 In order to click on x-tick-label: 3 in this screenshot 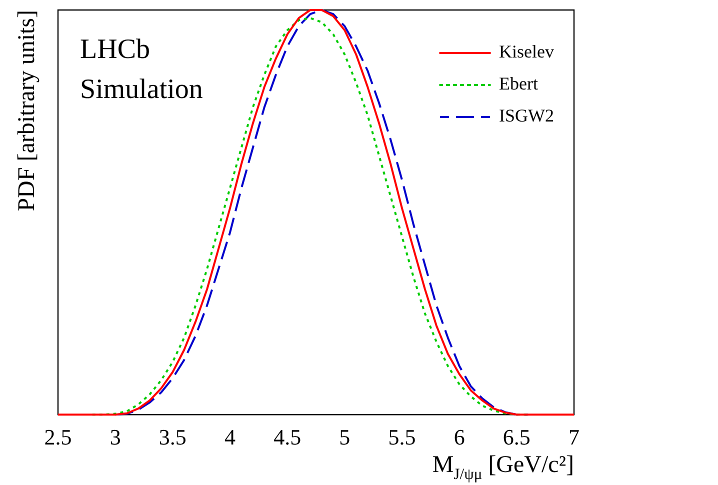, I will do `click(115, 437)`.